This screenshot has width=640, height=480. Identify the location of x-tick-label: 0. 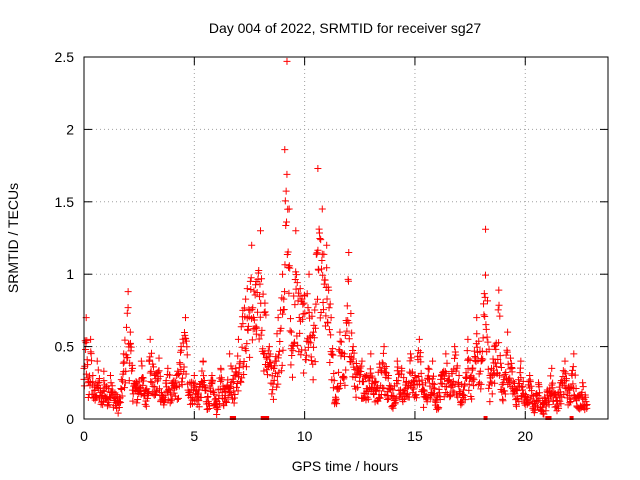
(84, 436).